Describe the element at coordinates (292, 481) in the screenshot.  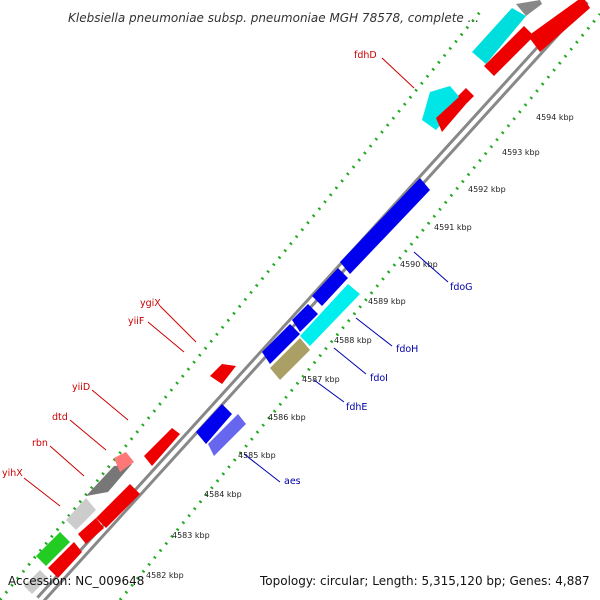
I see `gene-label-aes: aes` at that location.